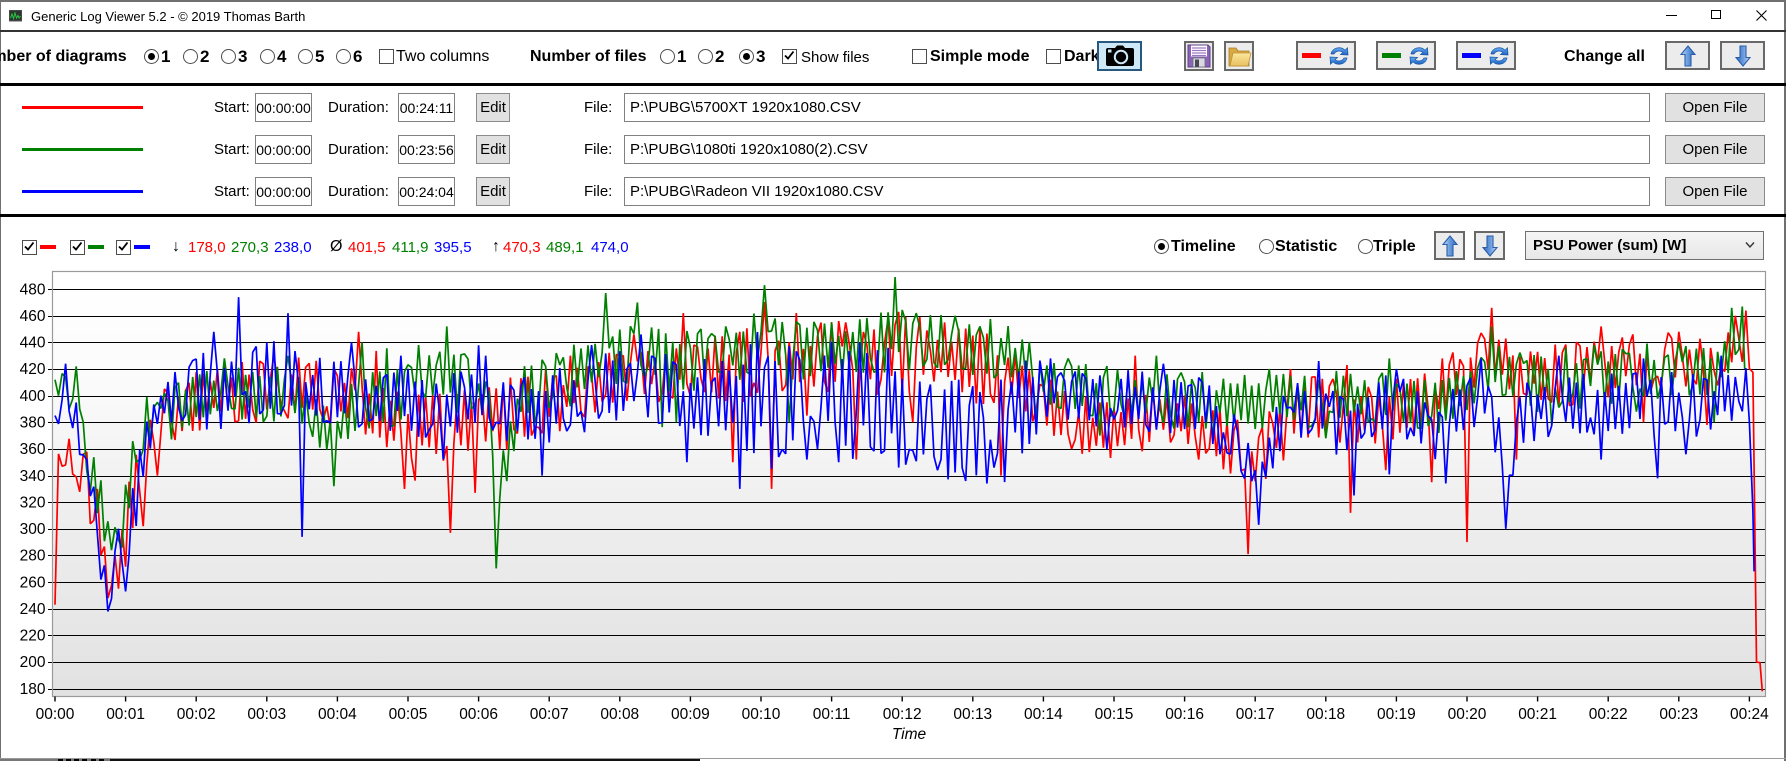 Image resolution: width=1786 pixels, height=761 pixels. What do you see at coordinates (1184, 714) in the screenshot?
I see `svg-text: 00:16` at bounding box center [1184, 714].